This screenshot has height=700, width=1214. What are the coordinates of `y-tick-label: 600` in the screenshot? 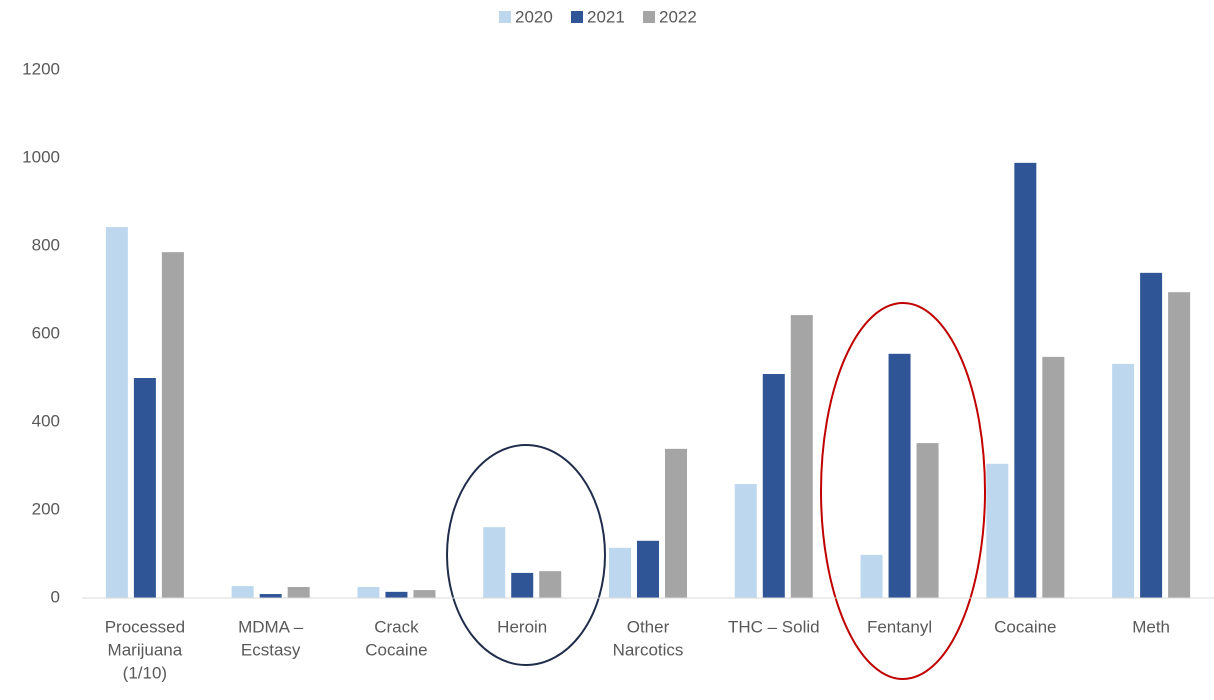 It's located at (46, 332).